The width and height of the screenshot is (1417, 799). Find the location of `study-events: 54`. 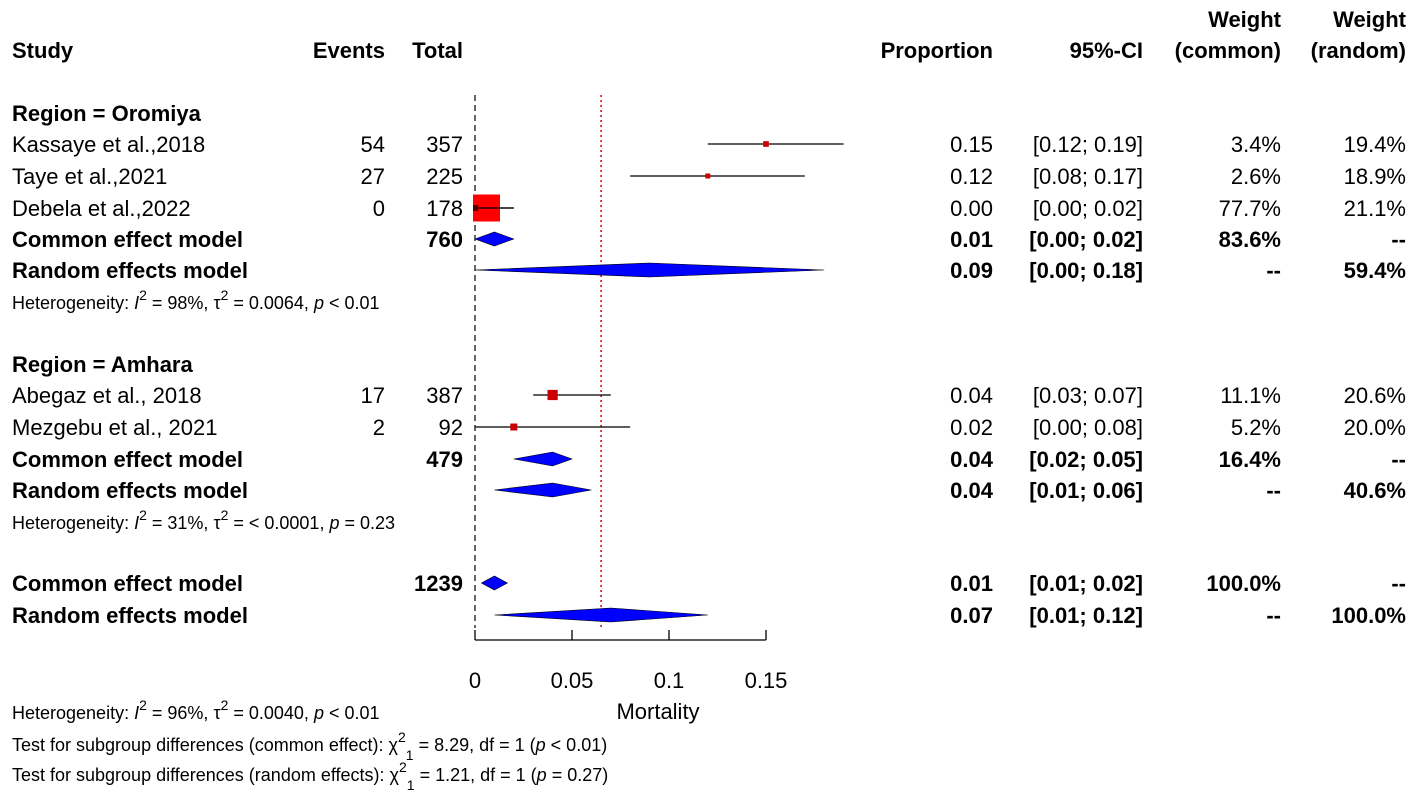

study-events: 54 is located at coordinates (373, 144).